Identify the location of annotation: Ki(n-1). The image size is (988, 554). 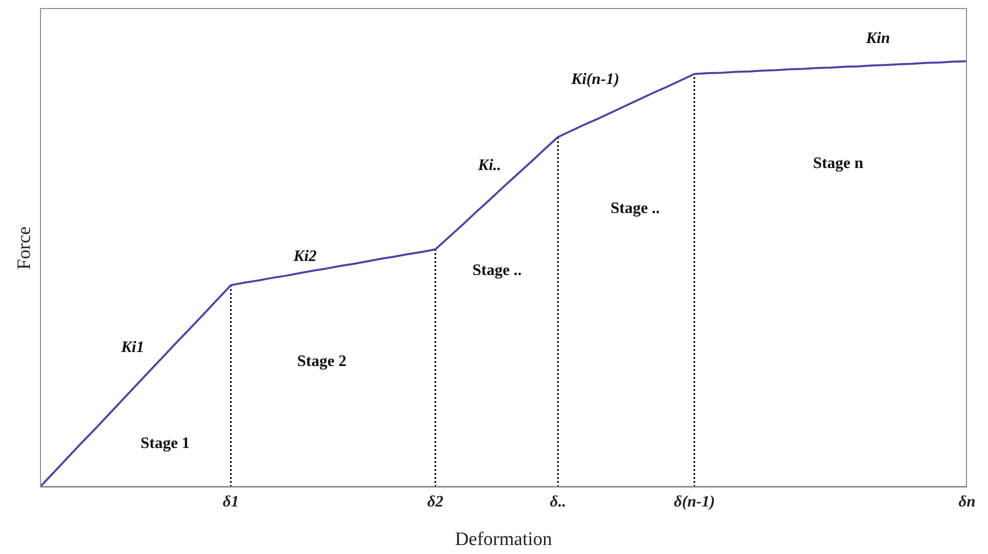
(595, 79).